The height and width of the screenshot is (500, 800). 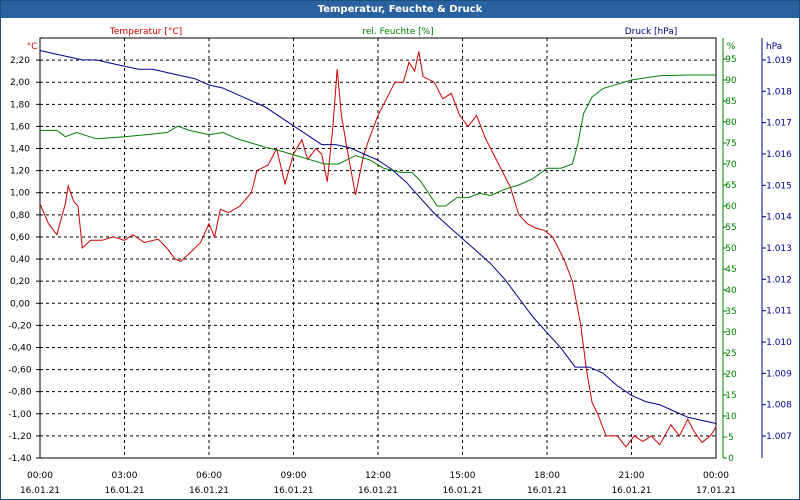 I want to click on pressure-tick-label: 1.019, so click(x=779, y=61).